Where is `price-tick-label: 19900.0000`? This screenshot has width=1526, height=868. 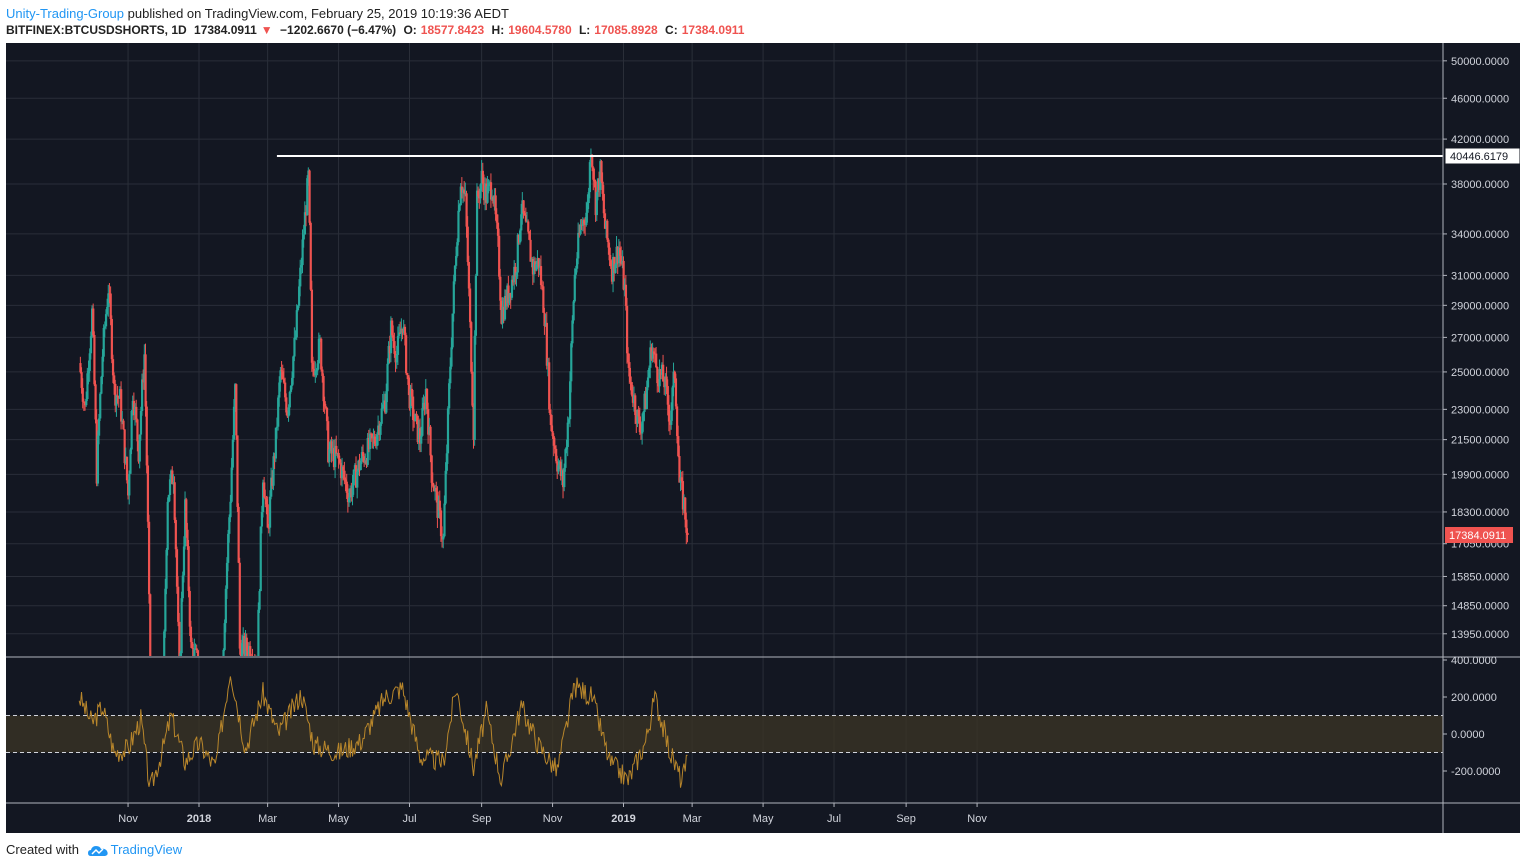 price-tick-label: 19900.0000 is located at coordinates (1480, 475).